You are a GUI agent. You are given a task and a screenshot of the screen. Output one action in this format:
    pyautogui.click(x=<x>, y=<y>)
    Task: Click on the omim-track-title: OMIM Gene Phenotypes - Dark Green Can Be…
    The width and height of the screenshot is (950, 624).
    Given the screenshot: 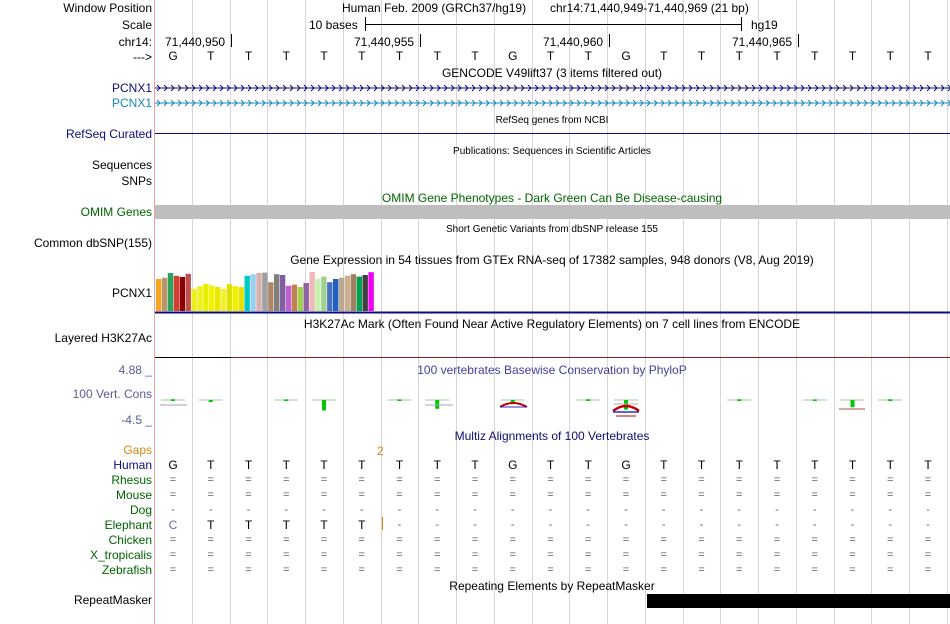 What is the action you would take?
    pyautogui.click(x=552, y=198)
    